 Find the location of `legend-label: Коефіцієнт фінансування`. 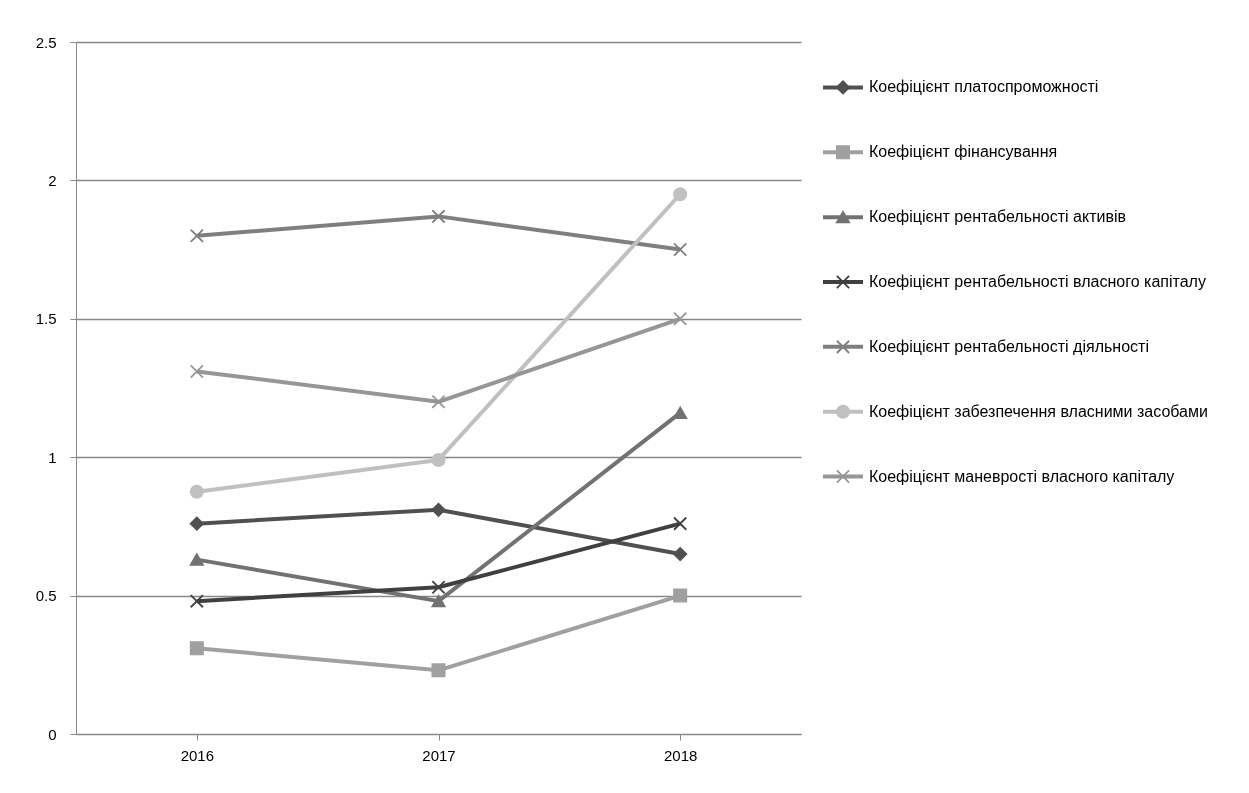

legend-label: Коефіцієнт фінансування is located at coordinates (963, 152).